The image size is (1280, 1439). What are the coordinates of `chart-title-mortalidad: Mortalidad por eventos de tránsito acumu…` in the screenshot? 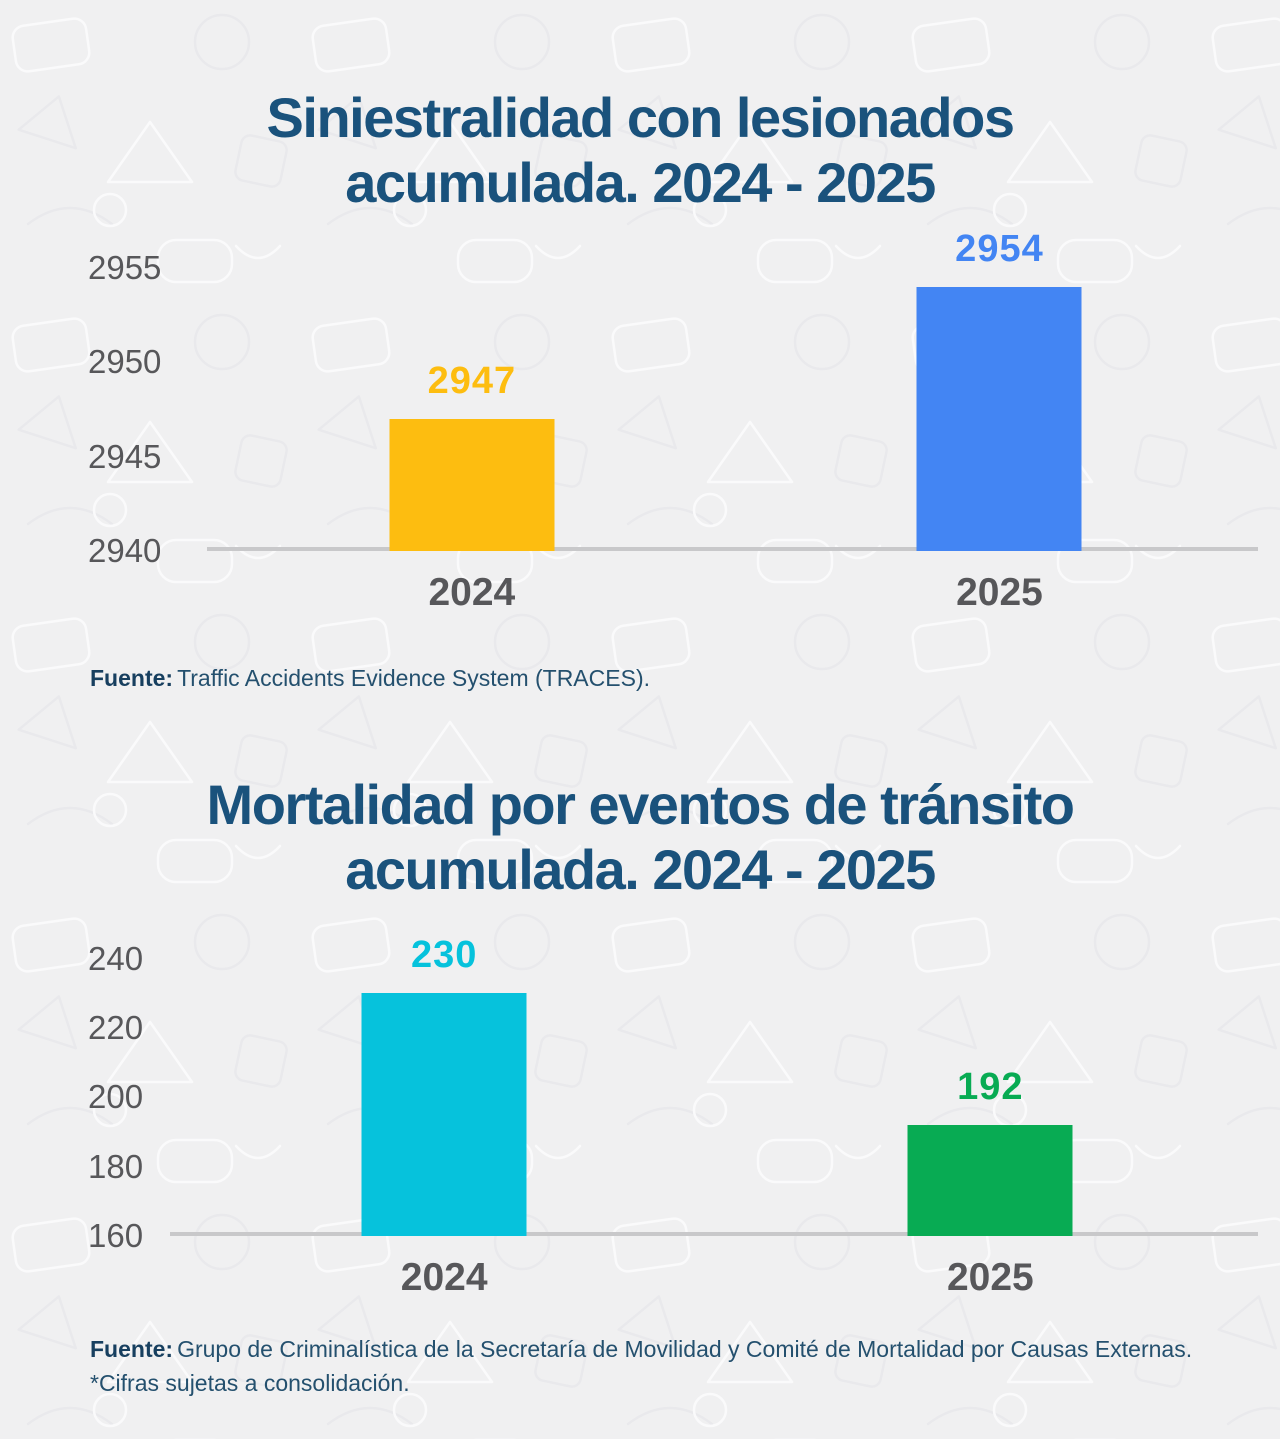 It's located at (640, 838).